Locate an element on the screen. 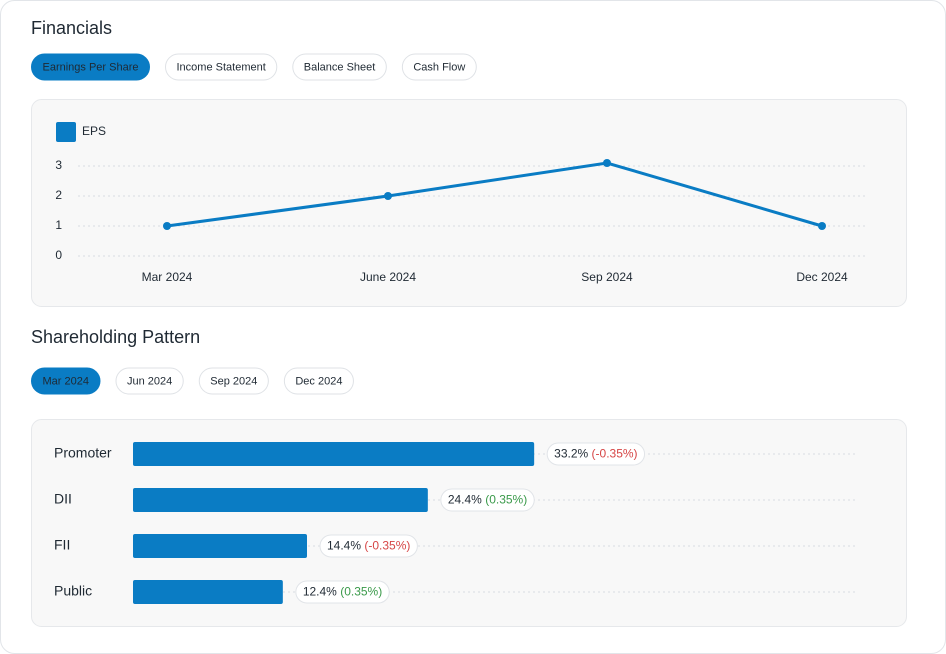 Image resolution: width=946 pixels, height=654 pixels. y-tick-label: 0 is located at coordinates (58, 255).